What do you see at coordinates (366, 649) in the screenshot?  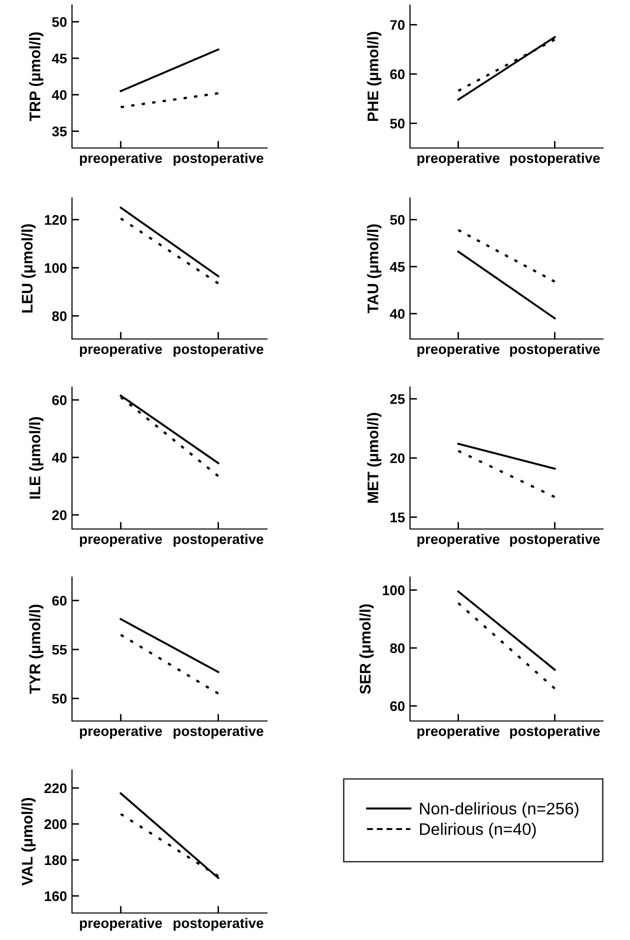 I see `y-axis-title: SER (μmol/l)` at bounding box center [366, 649].